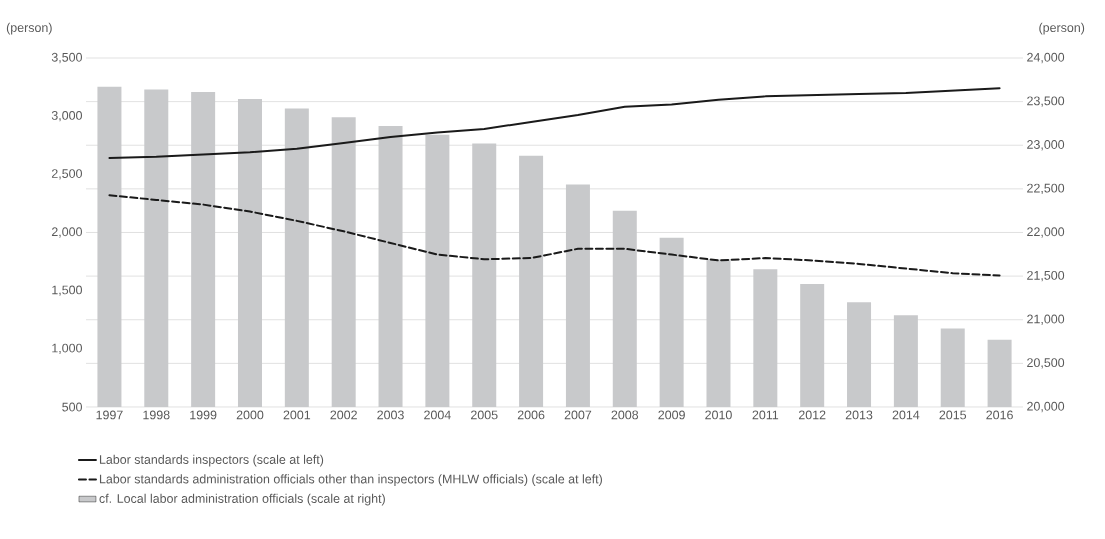 The height and width of the screenshot is (539, 1105). Describe the element at coordinates (765, 415) in the screenshot. I see `x-tick-label: 2011` at that location.